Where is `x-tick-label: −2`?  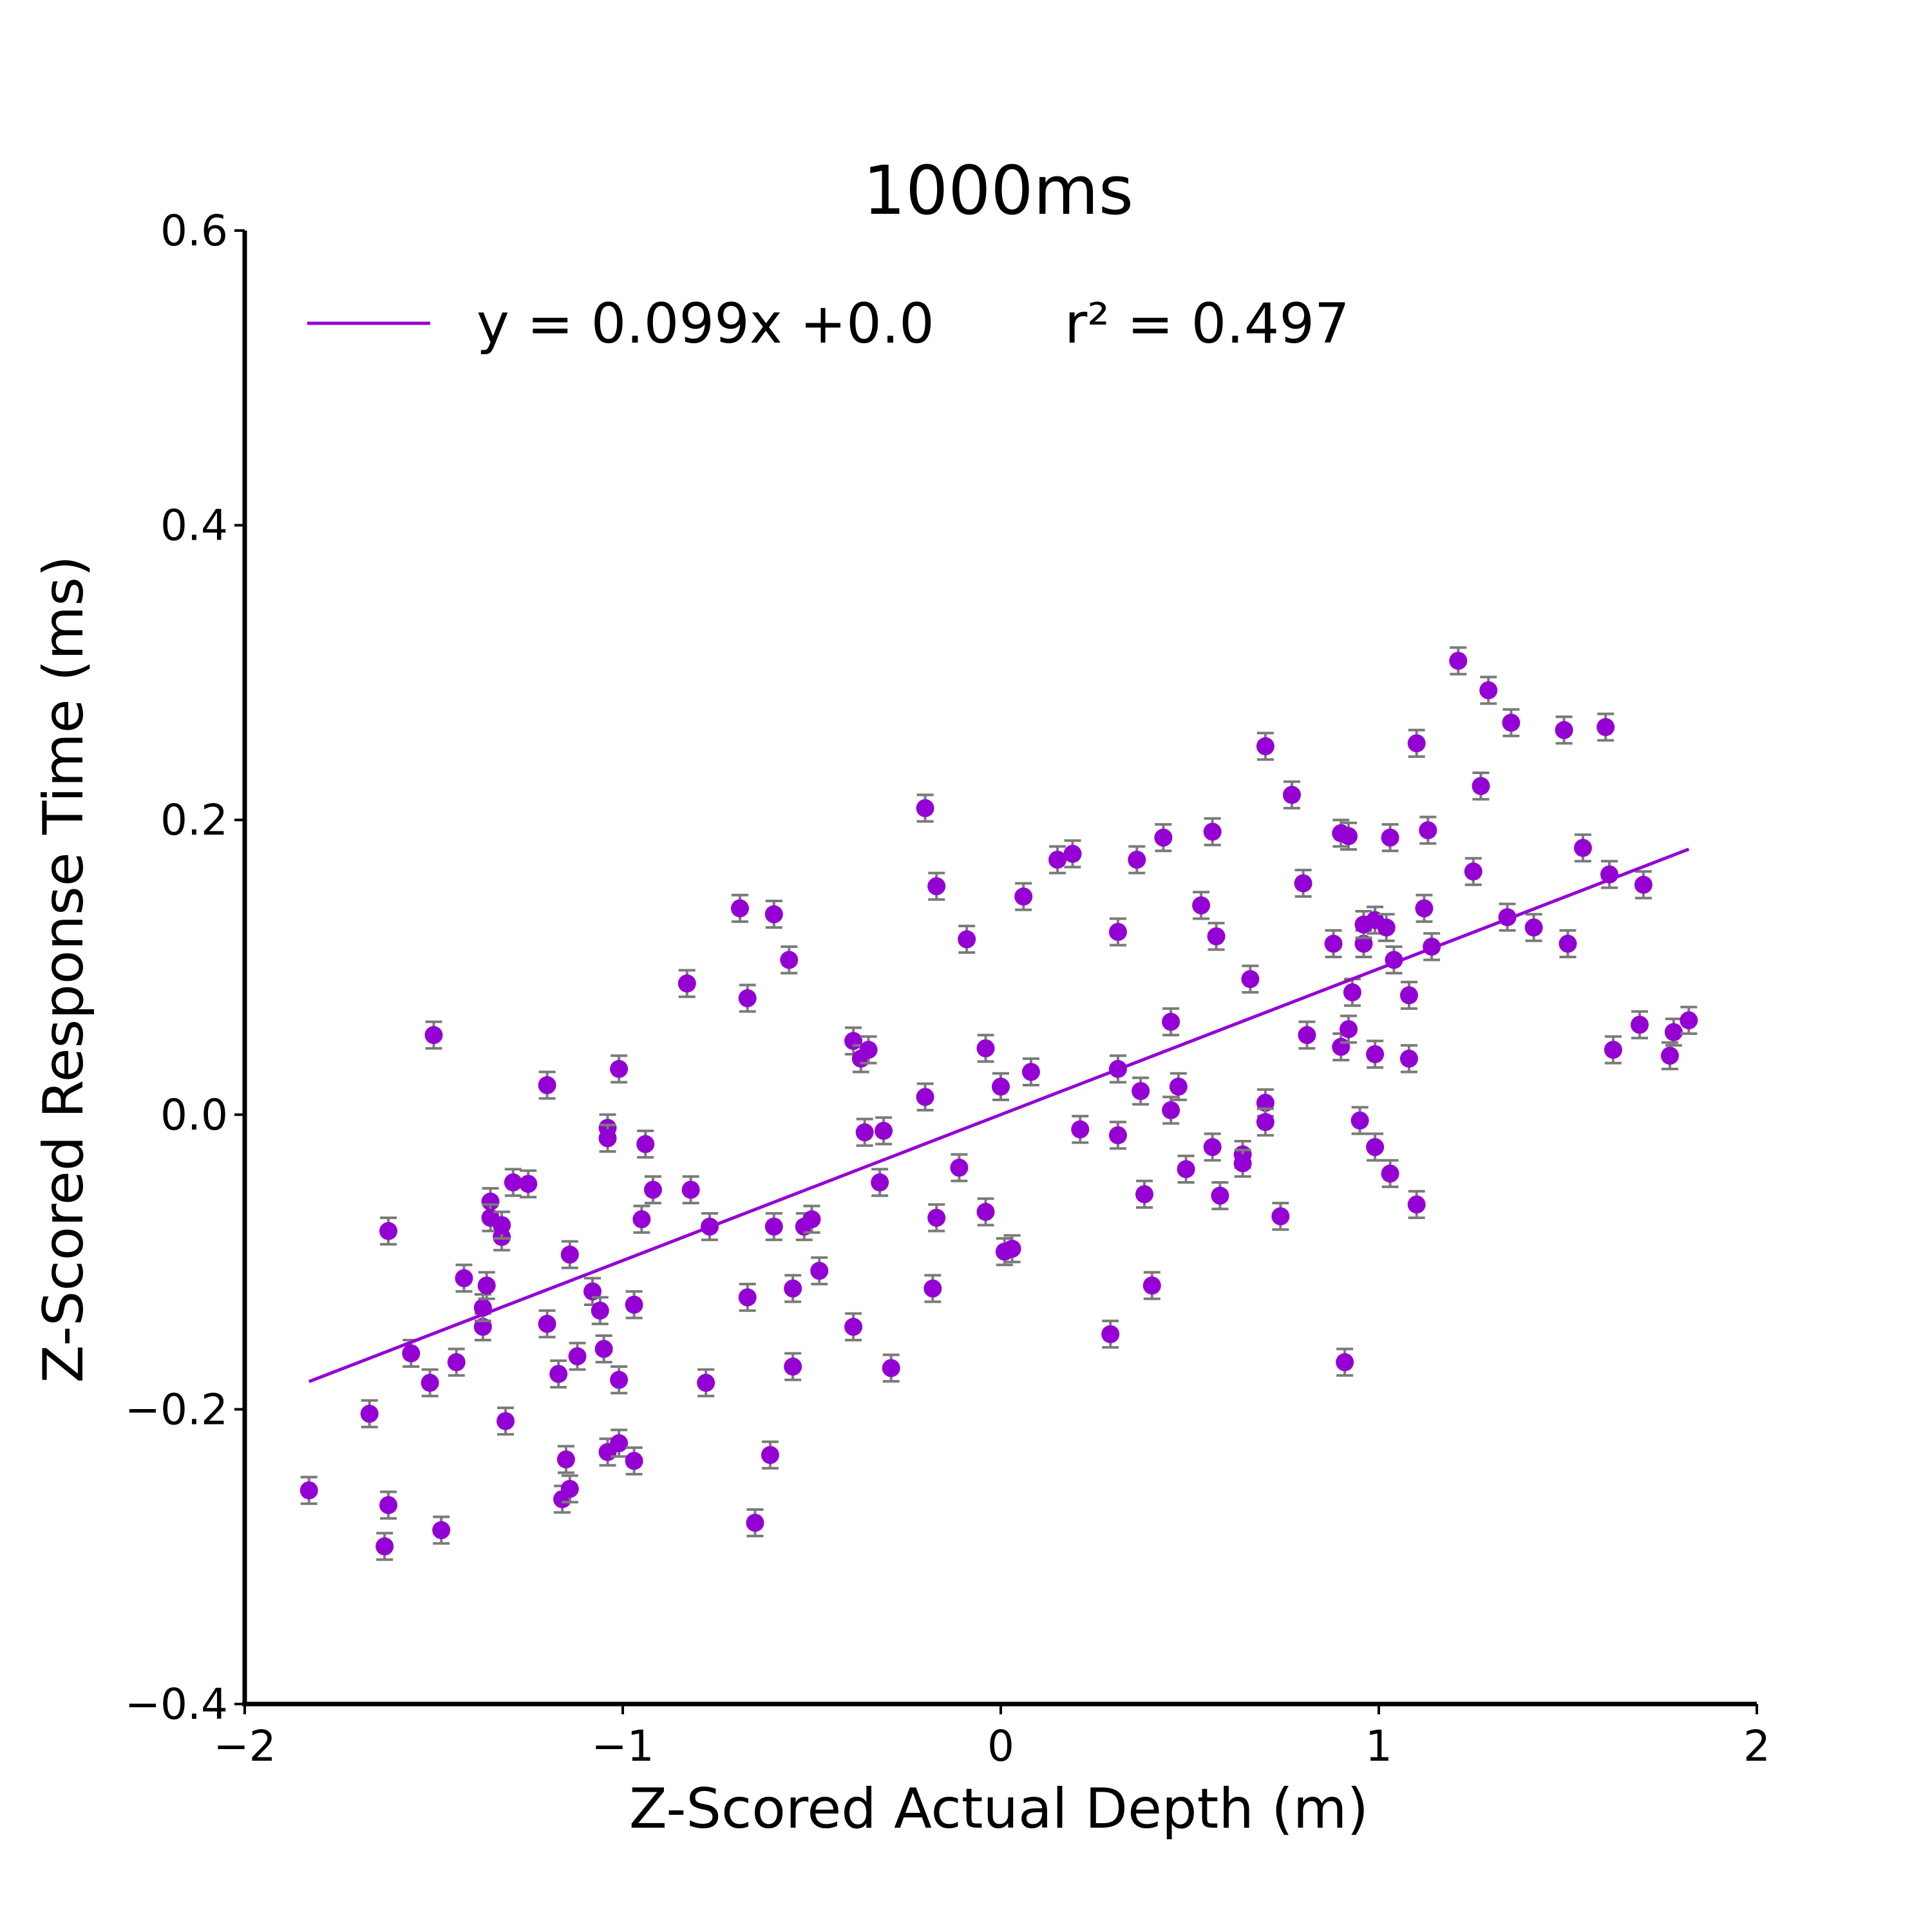
x-tick-label: −2 is located at coordinates (245, 1746).